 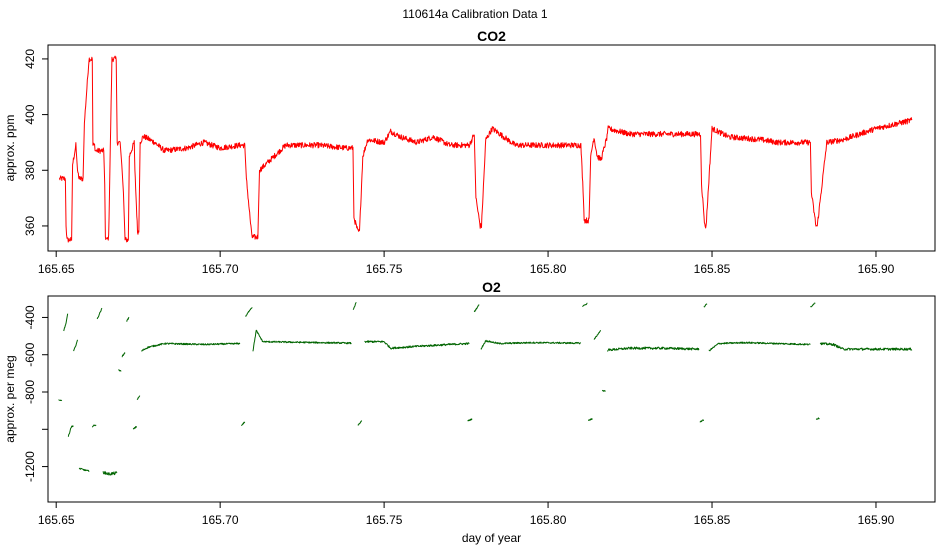 I want to click on y-tick-label: -800, so click(x=30, y=392).